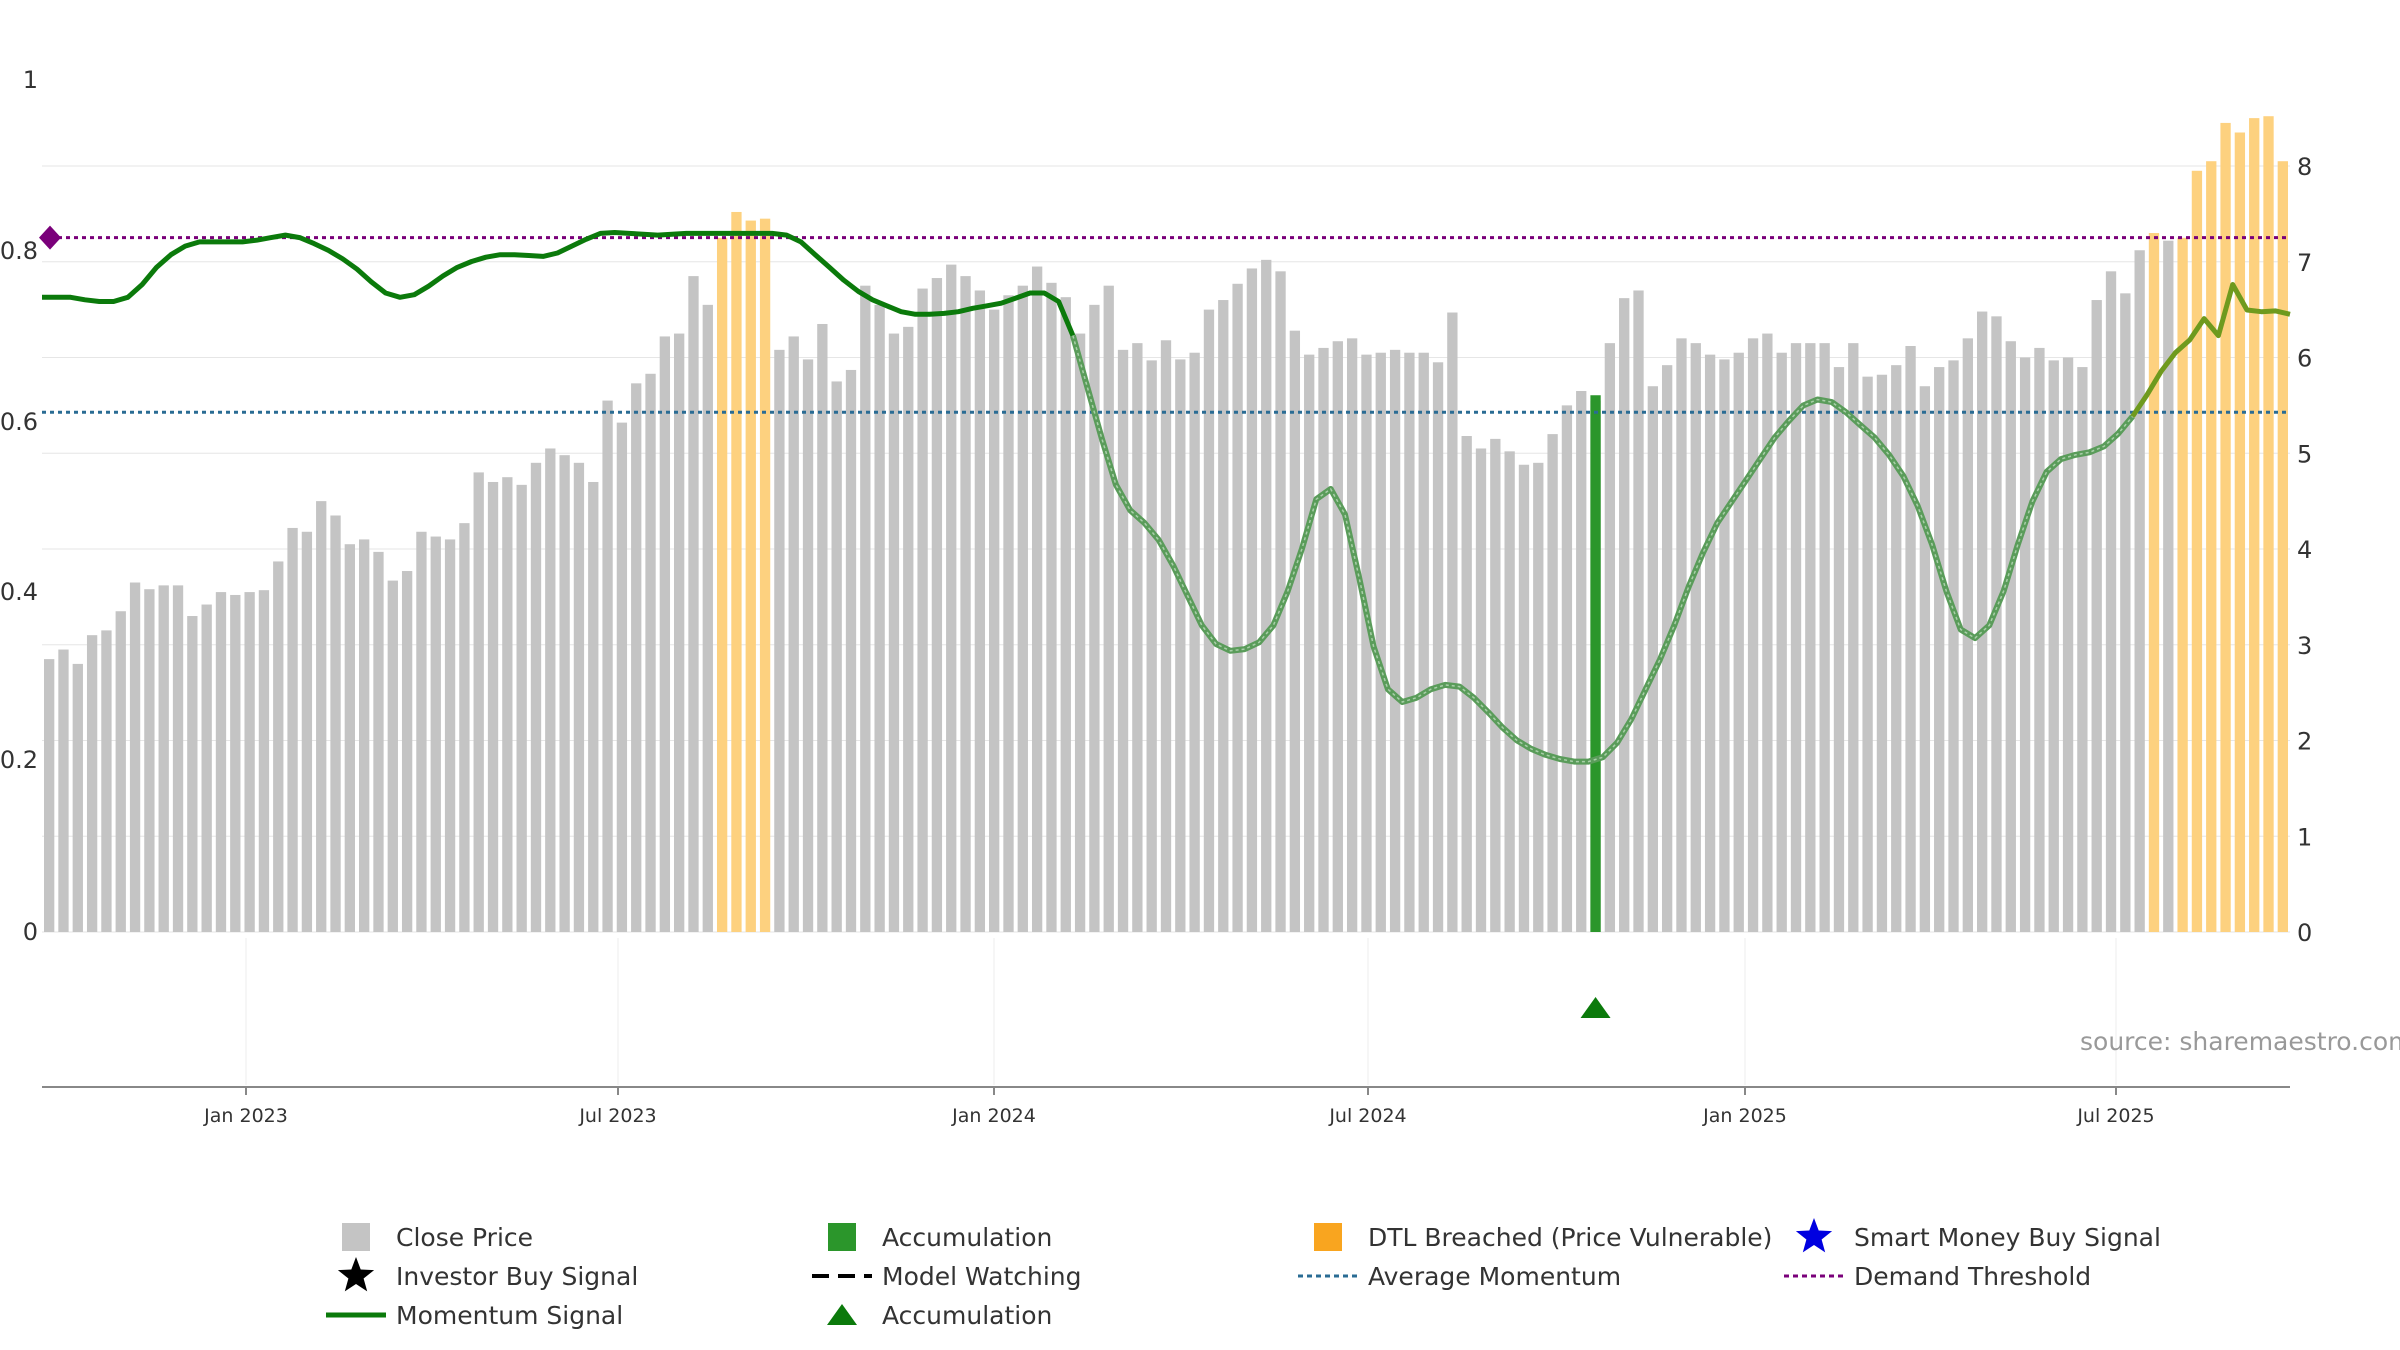 This screenshot has width=2400, height=1350. What do you see at coordinates (517, 1276) in the screenshot?
I see `legend-label: Investor Buy Signal` at bounding box center [517, 1276].